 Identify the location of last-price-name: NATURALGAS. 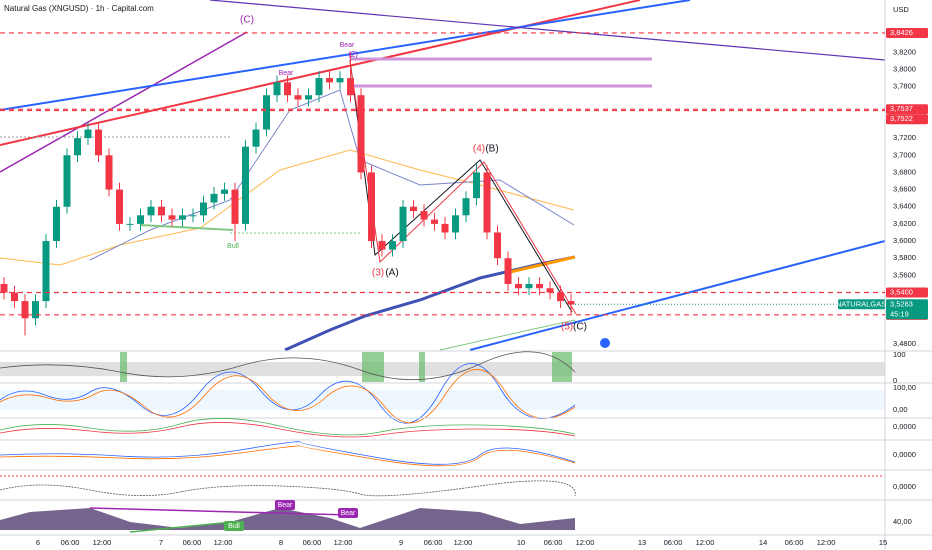
(861, 303).